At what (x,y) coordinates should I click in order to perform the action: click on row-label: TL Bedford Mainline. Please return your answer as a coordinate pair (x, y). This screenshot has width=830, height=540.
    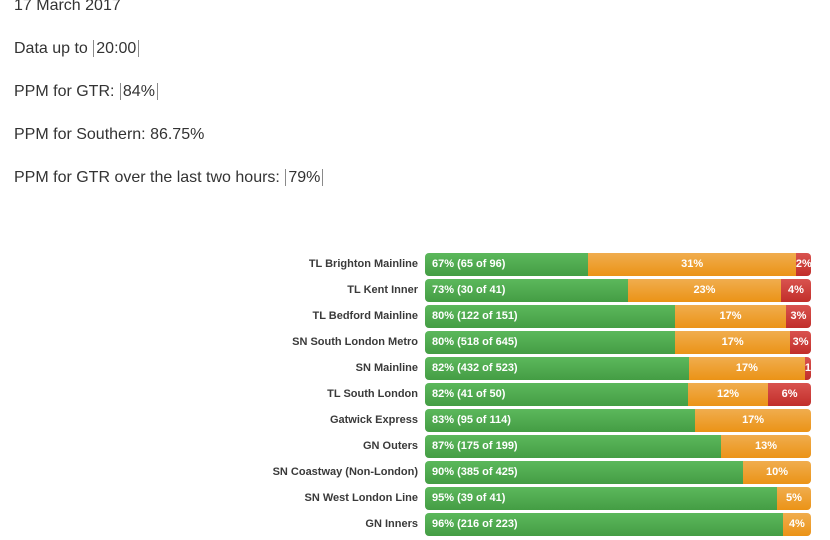
    Looking at the image, I should click on (365, 316).